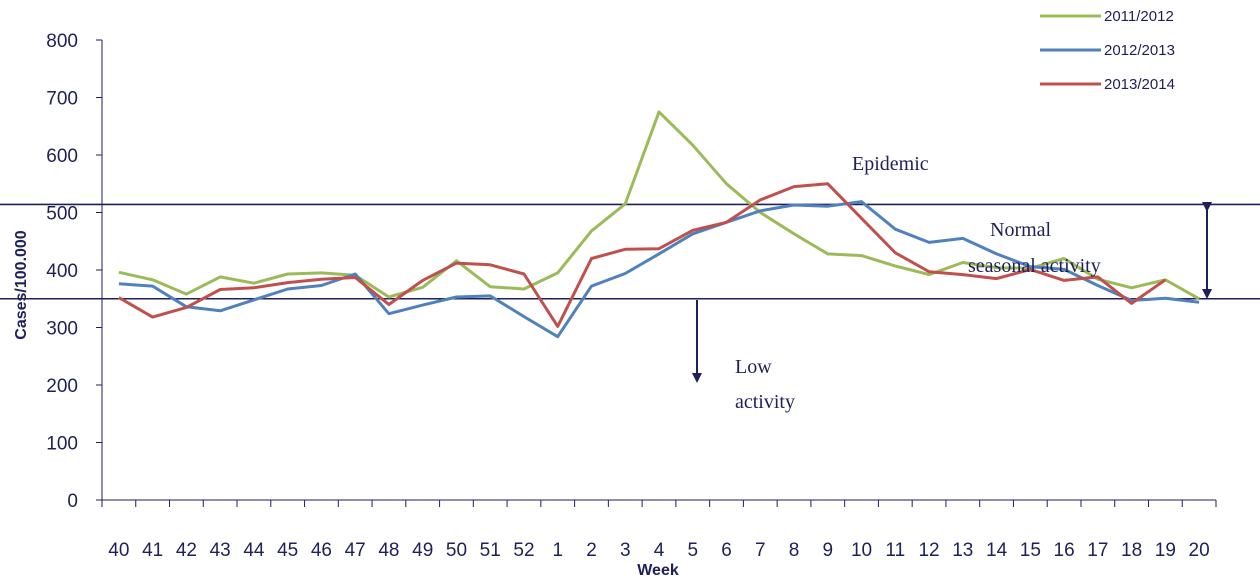  What do you see at coordinates (890, 164) in the screenshot?
I see `epidemic-annotation: Epidemic` at bounding box center [890, 164].